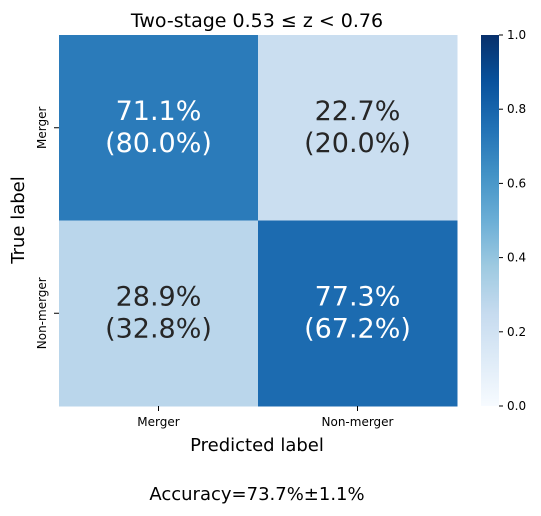 The width and height of the screenshot is (541, 516). Describe the element at coordinates (18, 220) in the screenshot. I see `y-axis-label: True label` at that location.